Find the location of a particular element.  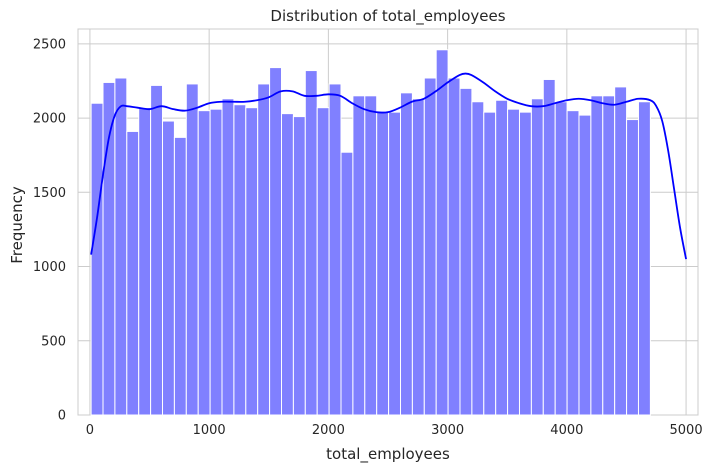

x-tick-label: 0 is located at coordinates (90, 430).